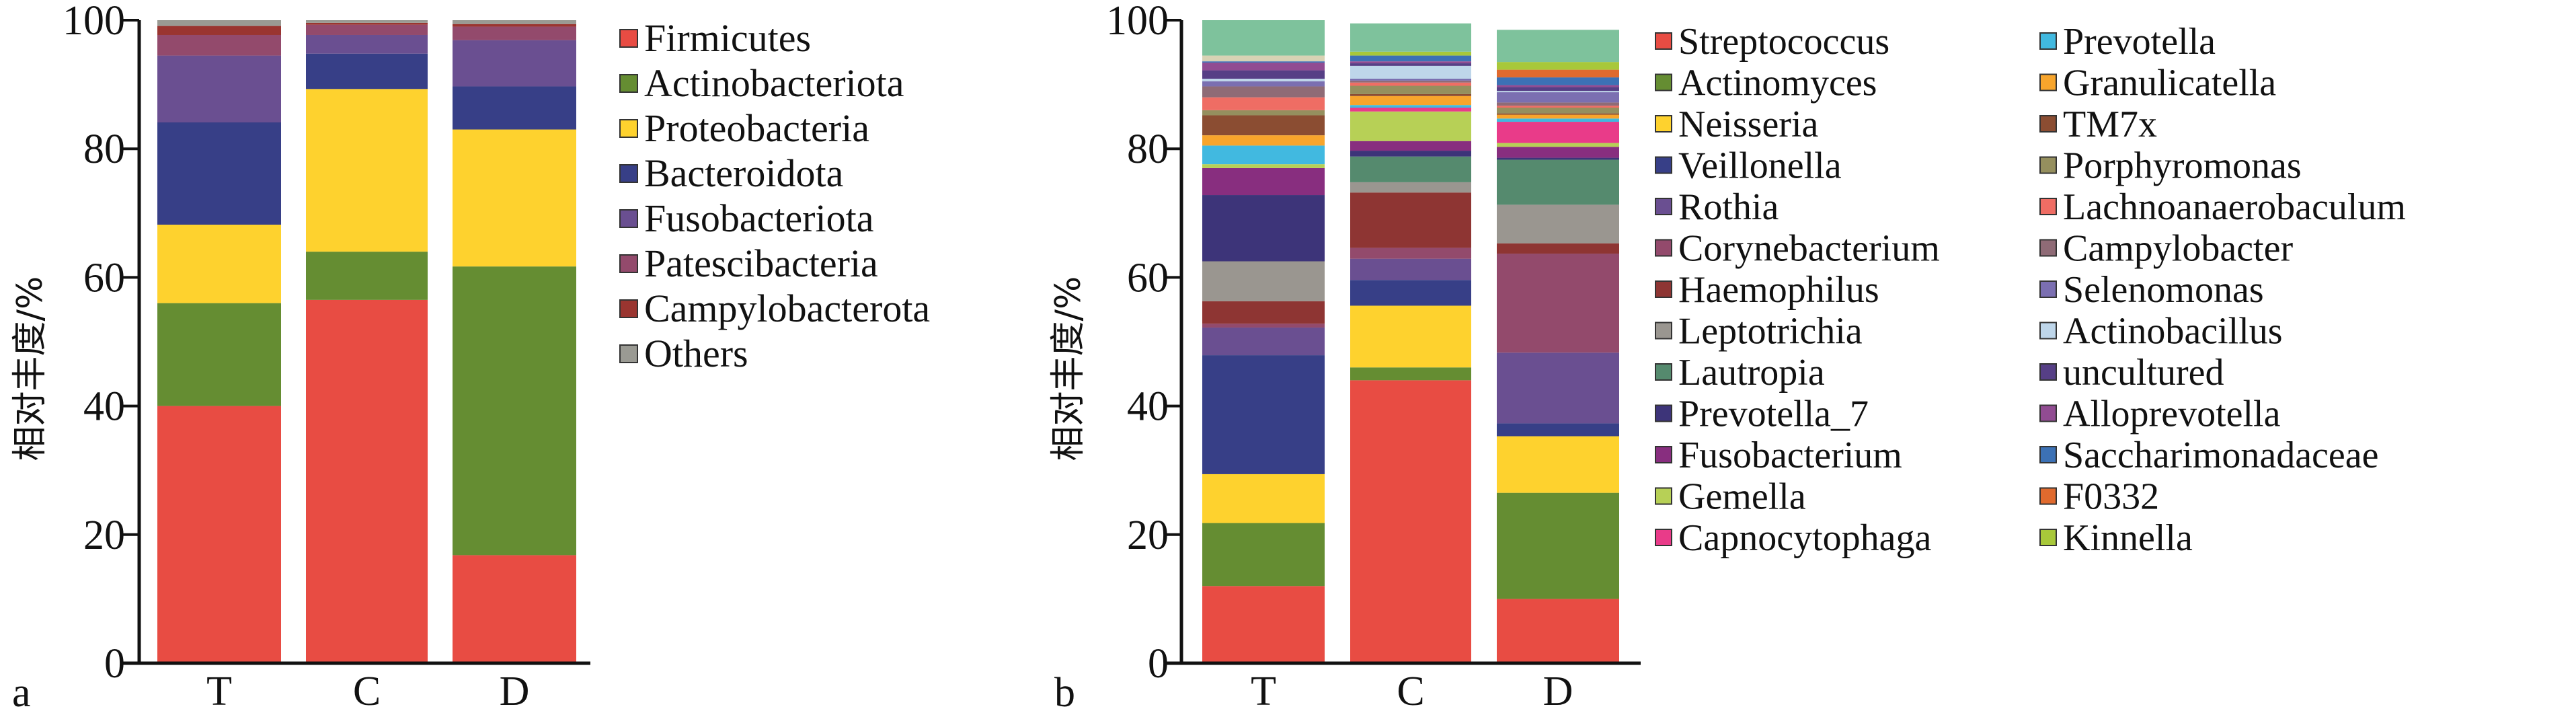 The image size is (2576, 715). What do you see at coordinates (1263, 341) in the screenshot?
I see `bar-stack-T` at bounding box center [1263, 341].